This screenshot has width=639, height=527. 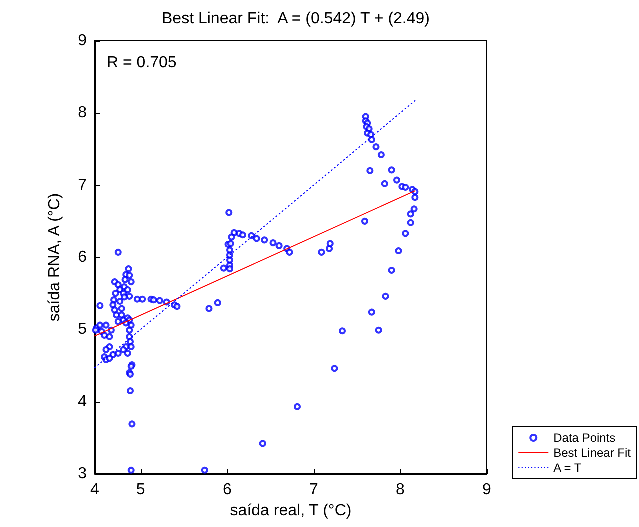 What do you see at coordinates (227, 490) in the screenshot?
I see `x-tick-label: 6` at bounding box center [227, 490].